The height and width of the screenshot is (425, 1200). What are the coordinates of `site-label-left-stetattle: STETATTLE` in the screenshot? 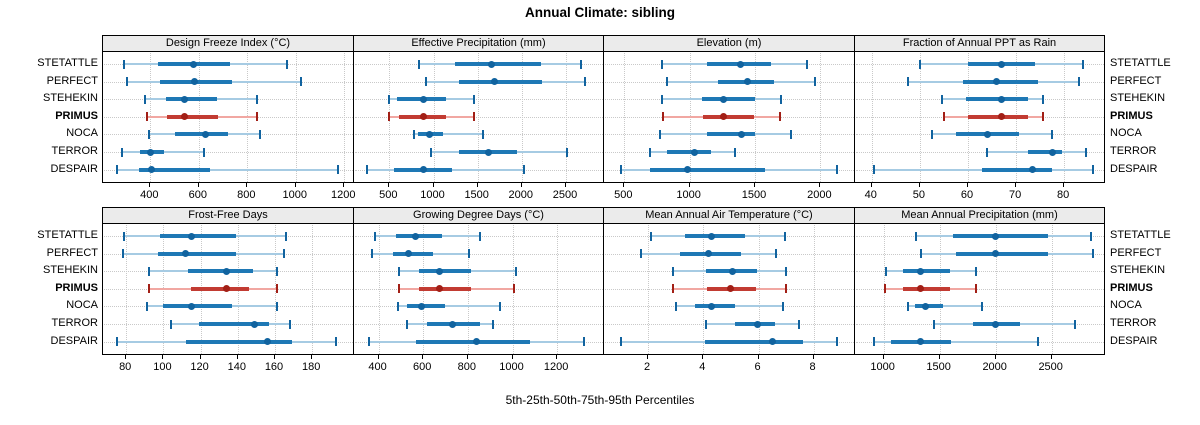 It's located at (67, 235).